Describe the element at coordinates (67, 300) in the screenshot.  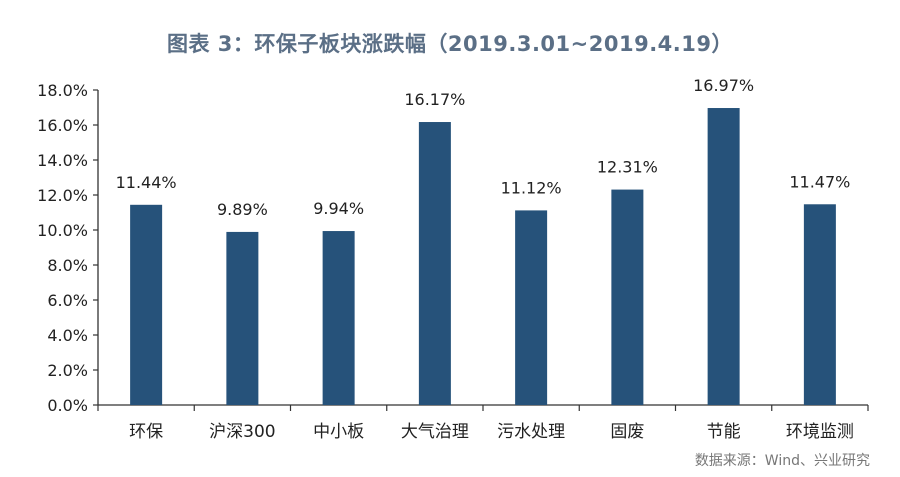
I see `y-tick-label: 6.0%` at that location.